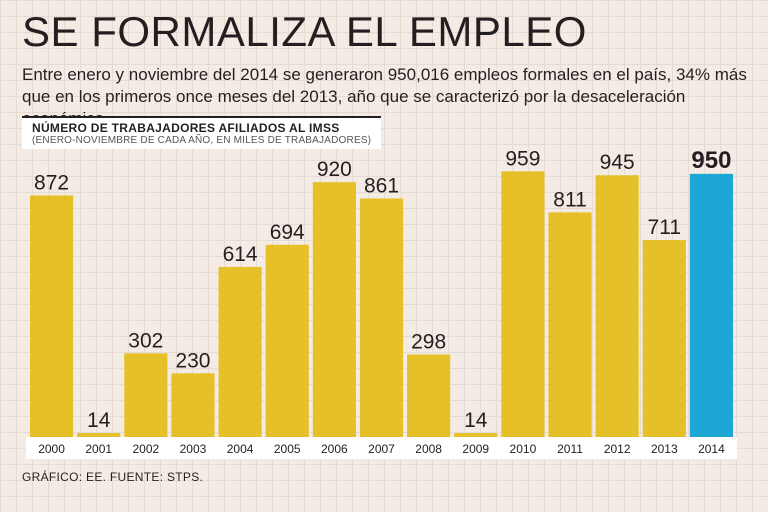 The width and height of the screenshot is (768, 512). What do you see at coordinates (113, 477) in the screenshot?
I see `source-note: GRÁFICO: EE. FUENTE: STPS.` at bounding box center [113, 477].